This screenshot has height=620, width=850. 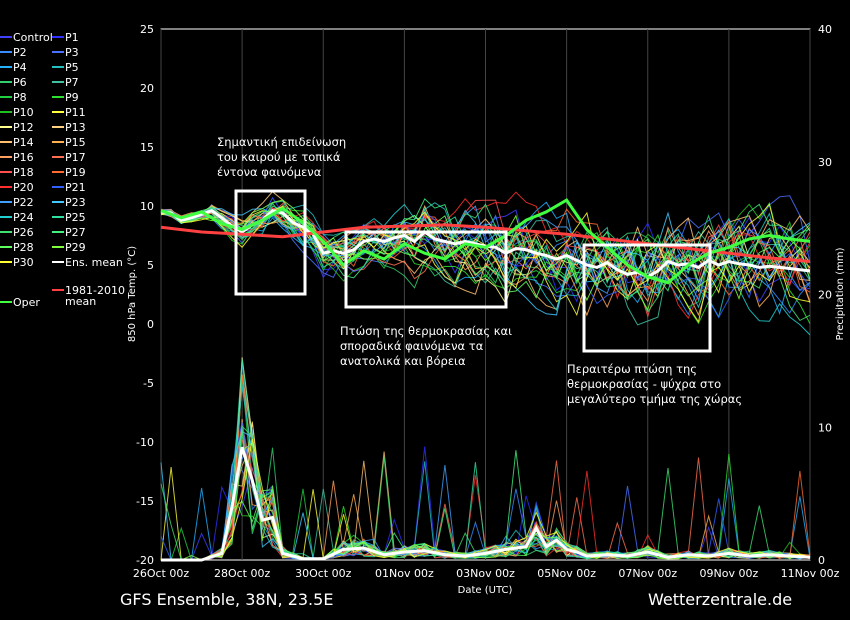 What do you see at coordinates (20, 52) in the screenshot?
I see `legend-label: P2` at bounding box center [20, 52].